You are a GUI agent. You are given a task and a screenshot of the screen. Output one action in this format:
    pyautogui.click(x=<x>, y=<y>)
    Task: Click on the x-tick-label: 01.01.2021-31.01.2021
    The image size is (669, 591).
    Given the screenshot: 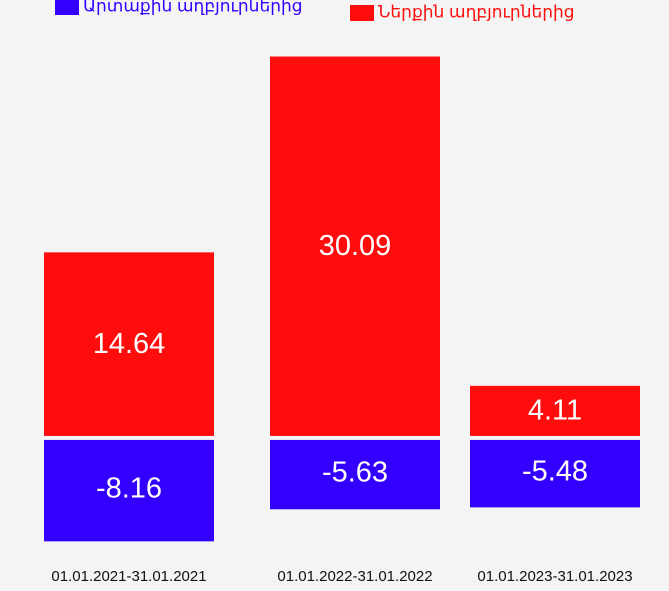 What is the action you would take?
    pyautogui.click(x=128, y=576)
    